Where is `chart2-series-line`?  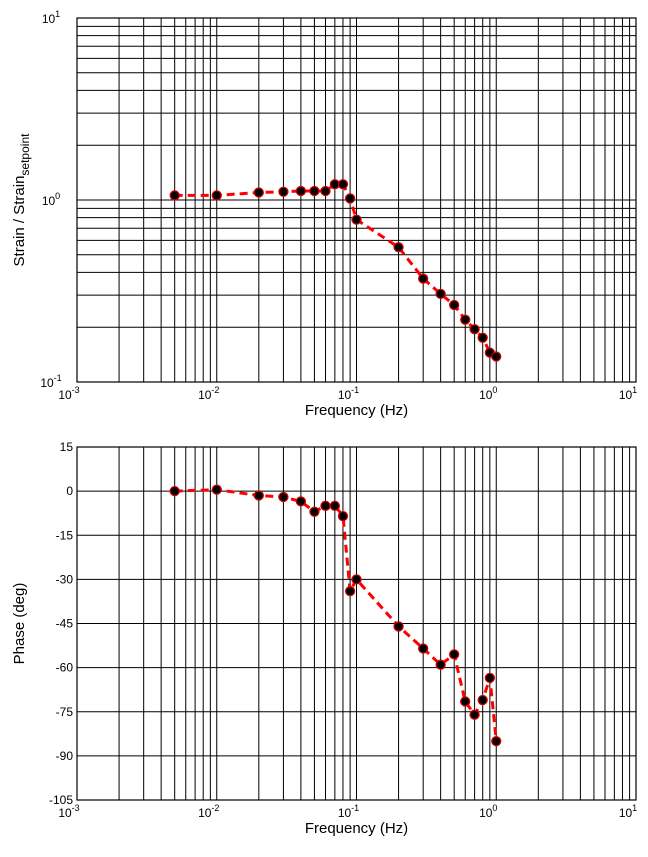 chart2-series-line is located at coordinates (336, 615).